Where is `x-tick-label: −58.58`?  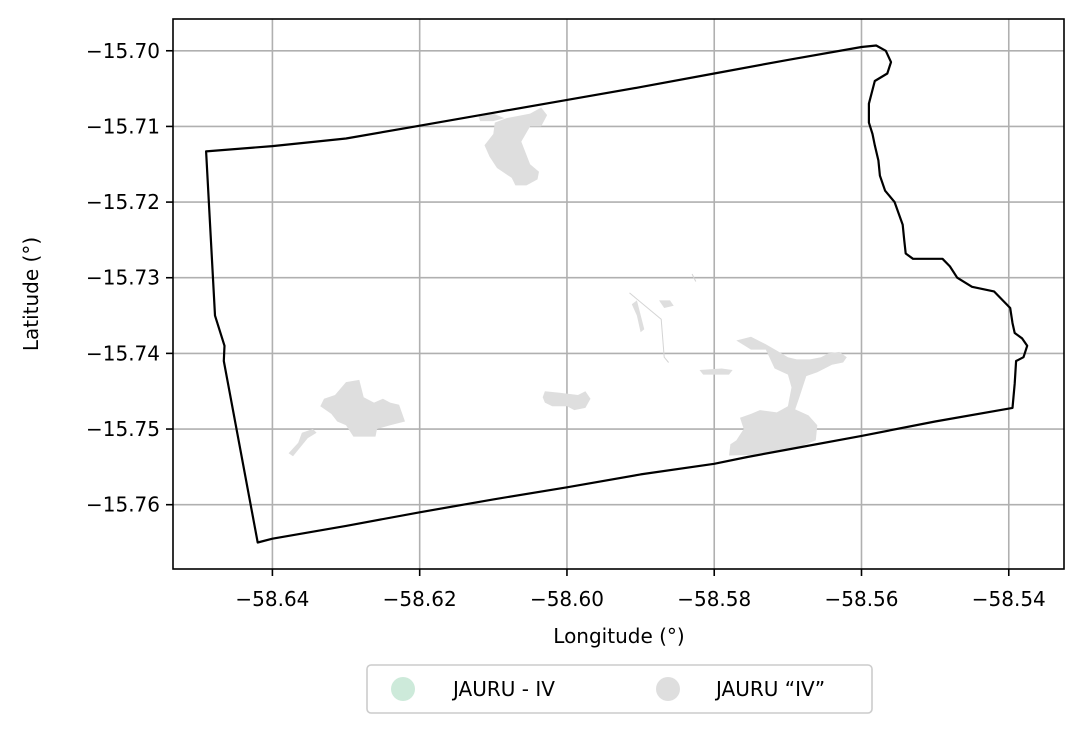 x-tick-label: −58.58 is located at coordinates (714, 599).